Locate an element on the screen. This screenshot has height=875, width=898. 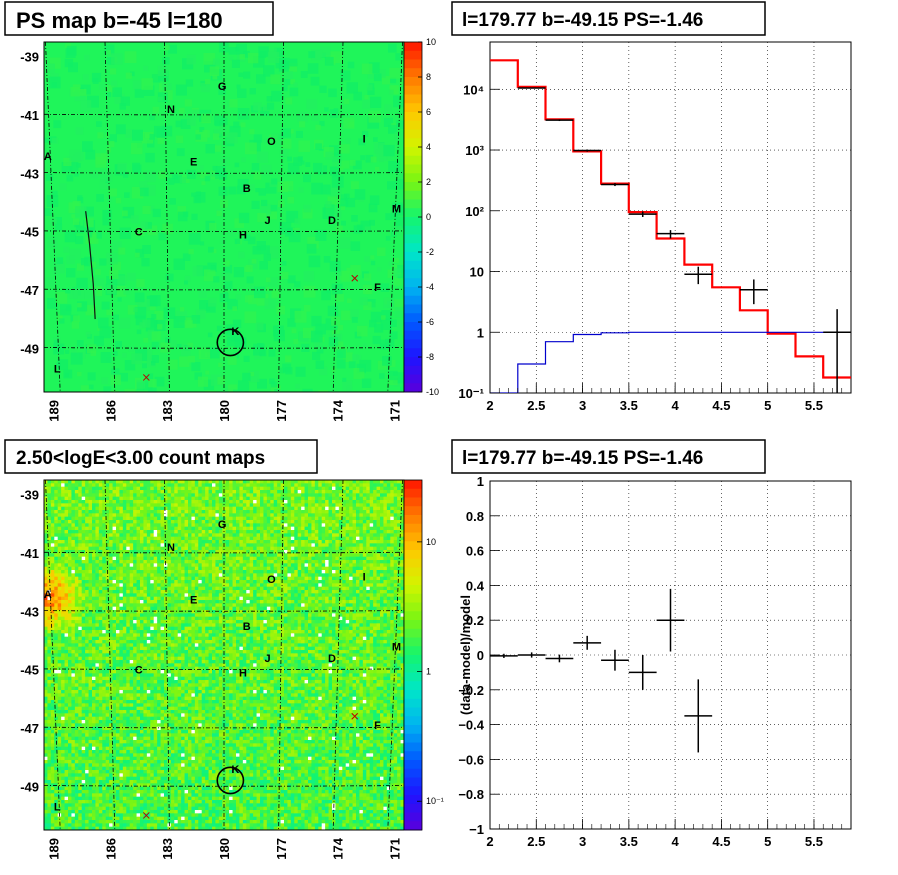
ps-map-dark-streak is located at coordinates (90, 265).